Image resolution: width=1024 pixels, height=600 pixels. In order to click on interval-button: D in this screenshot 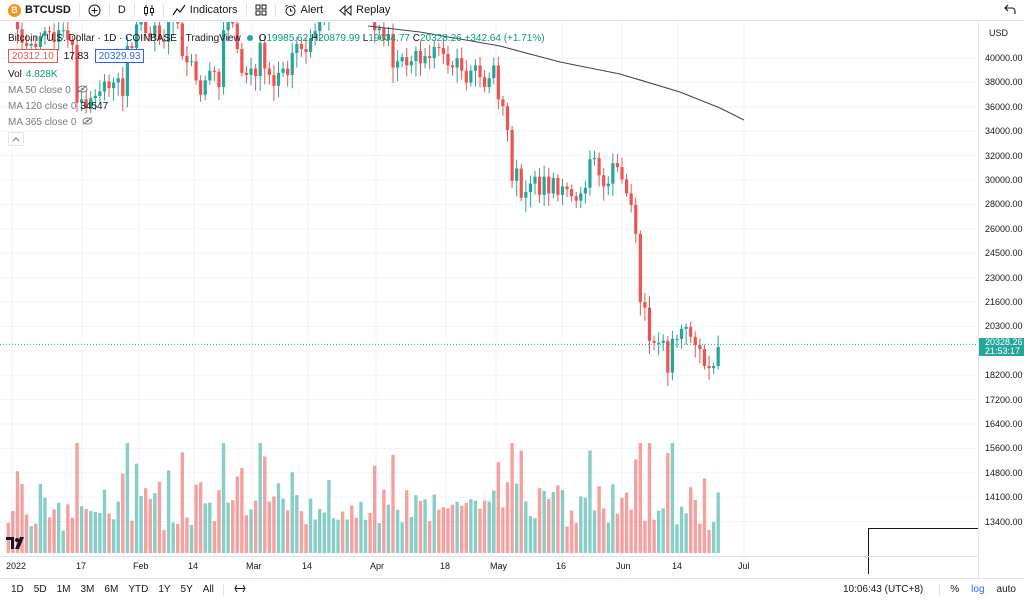, I will do `click(122, 10)`.